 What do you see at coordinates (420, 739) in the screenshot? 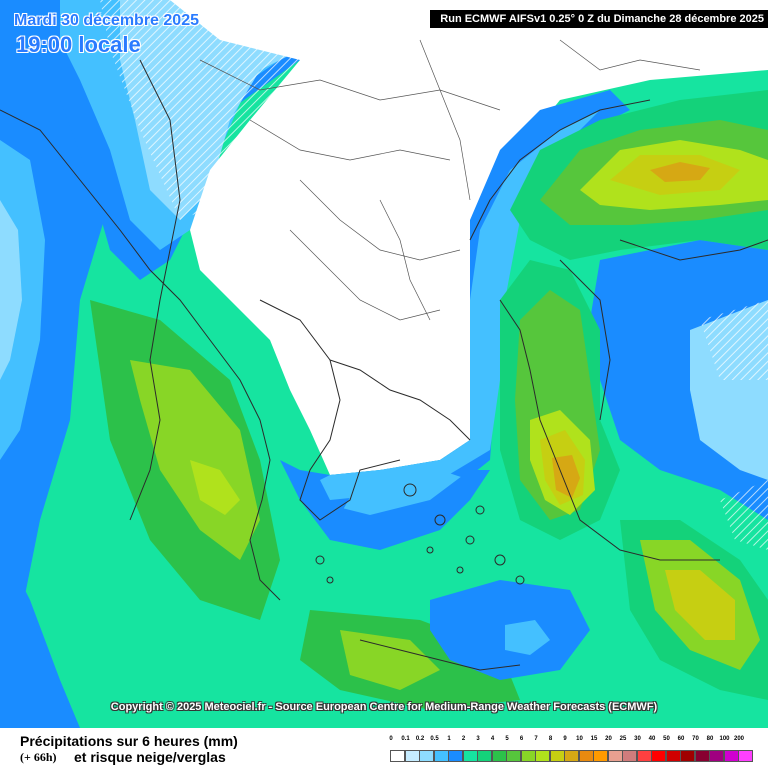
I see `scale-label: 0.2` at bounding box center [420, 739].